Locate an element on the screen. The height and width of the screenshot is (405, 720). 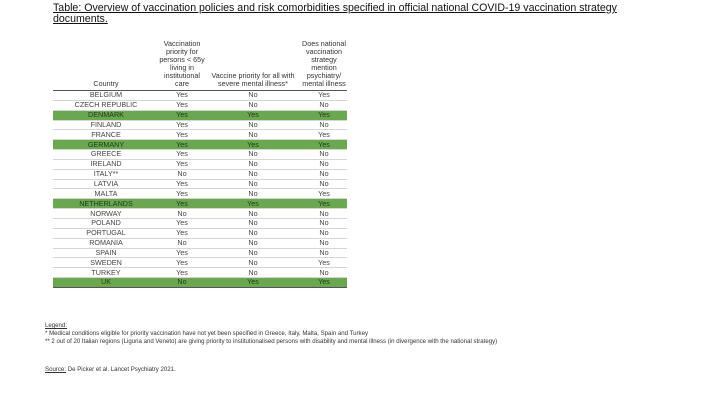
table-row: MALTA Yes No Yes is located at coordinates (200, 194).